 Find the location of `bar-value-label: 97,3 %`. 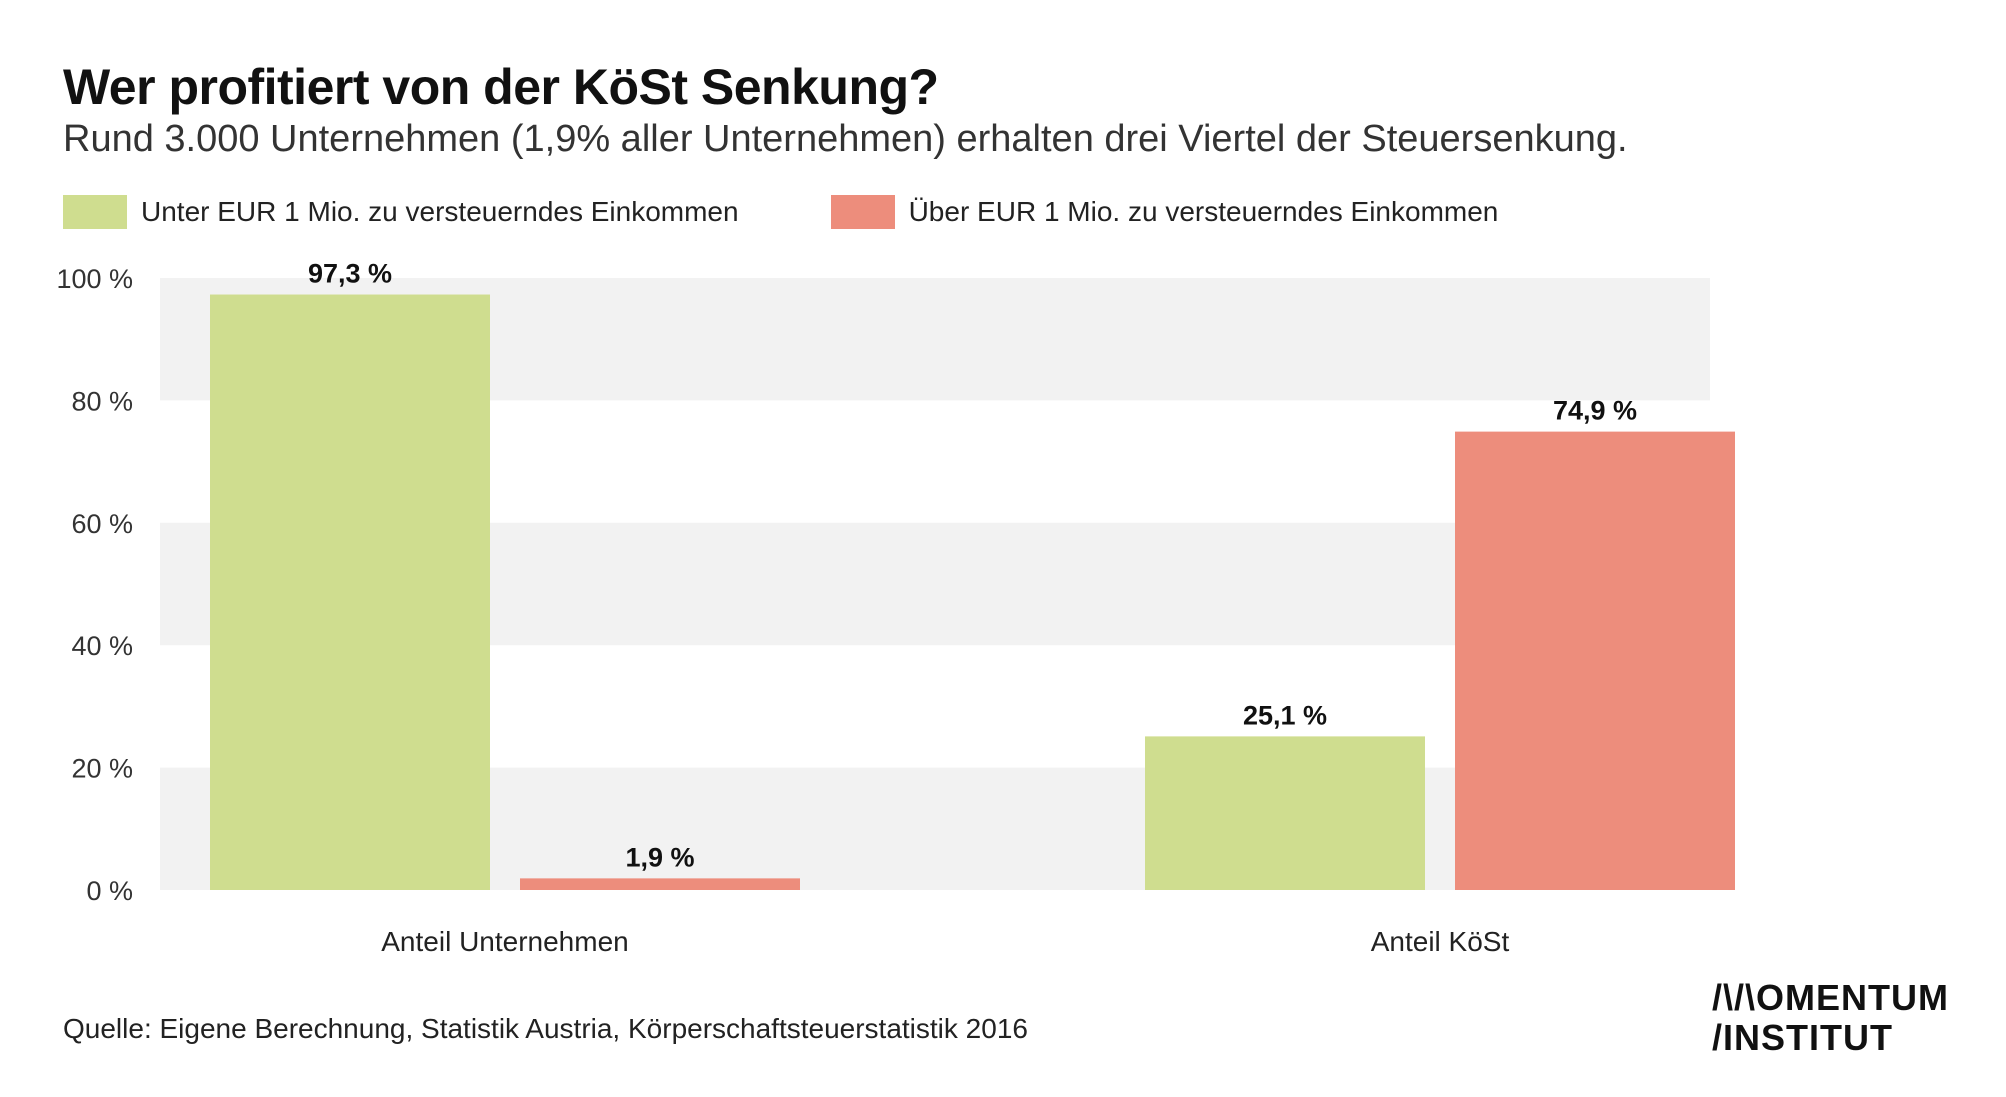

bar-value-label: 97,3 % is located at coordinates (350, 274).